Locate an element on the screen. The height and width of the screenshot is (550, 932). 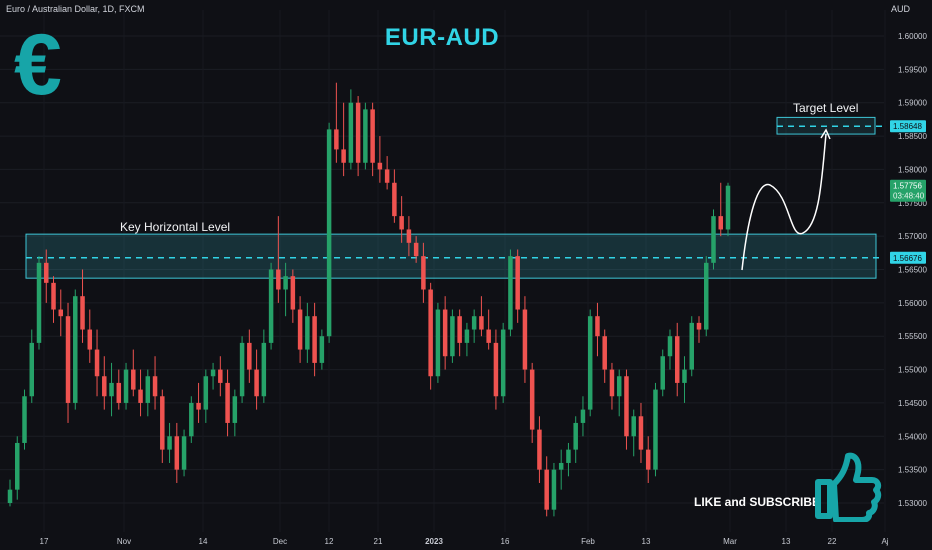
target-price-tag-text: 1.58648 is located at coordinates (907, 126).